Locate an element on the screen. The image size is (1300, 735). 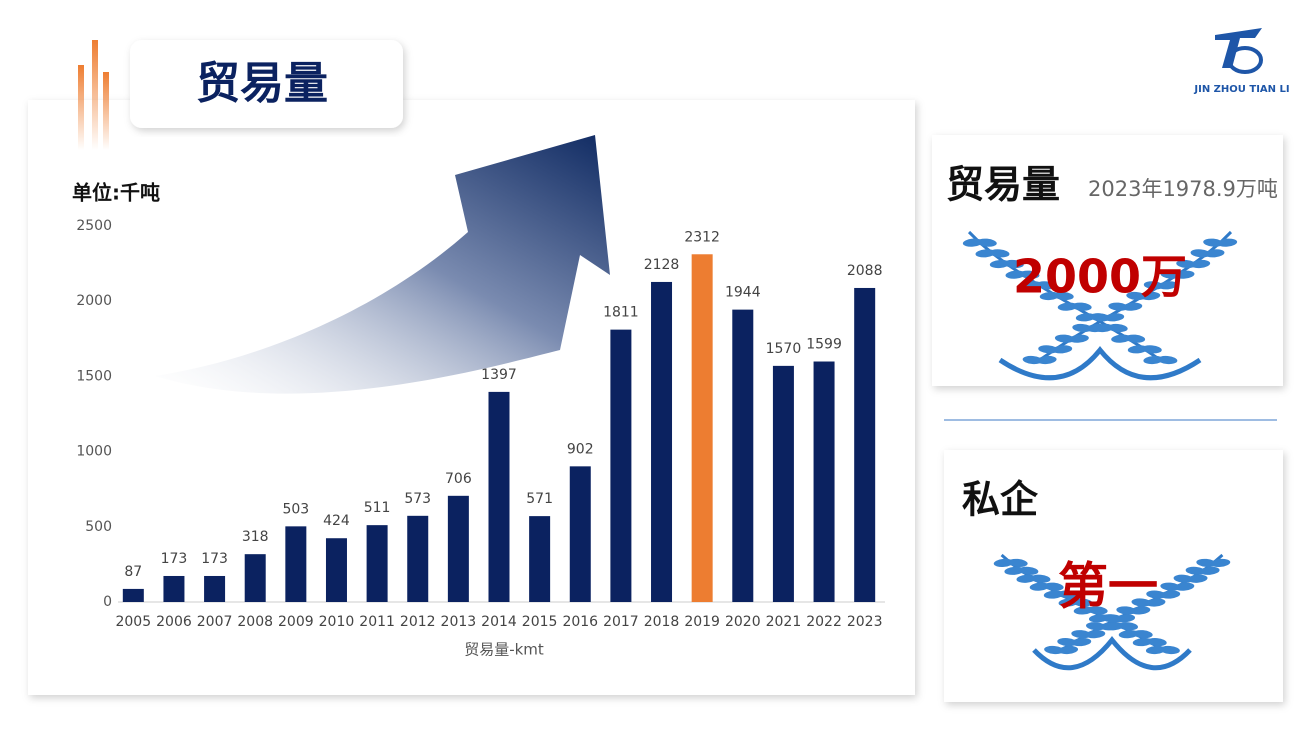
x-tick-label: 2014 is located at coordinates (499, 622).